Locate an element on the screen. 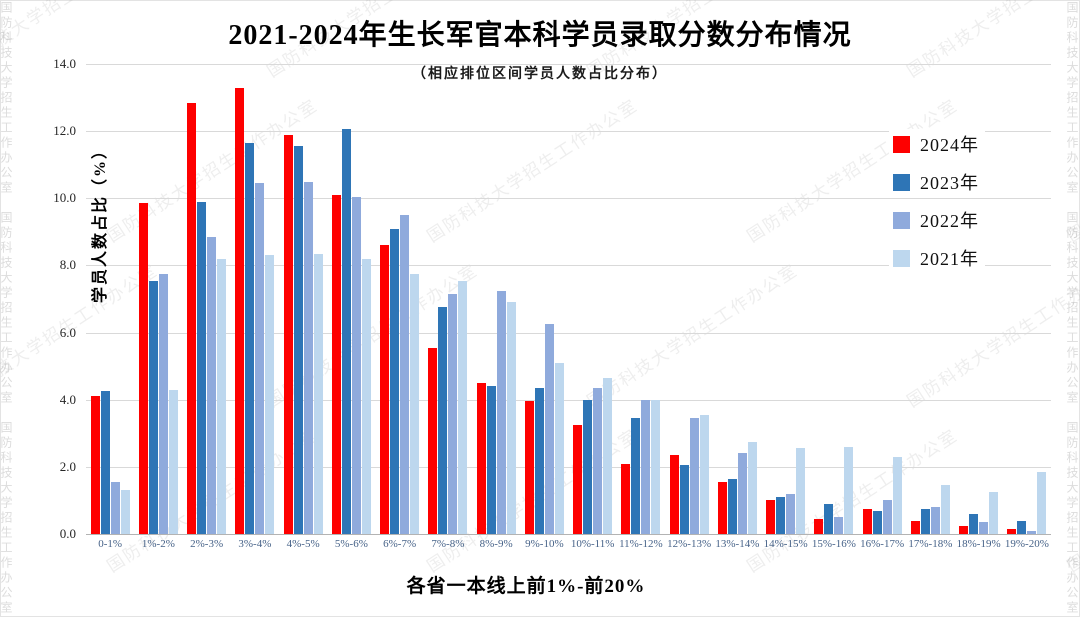  bar-group-6%-7% is located at coordinates (400, 299).